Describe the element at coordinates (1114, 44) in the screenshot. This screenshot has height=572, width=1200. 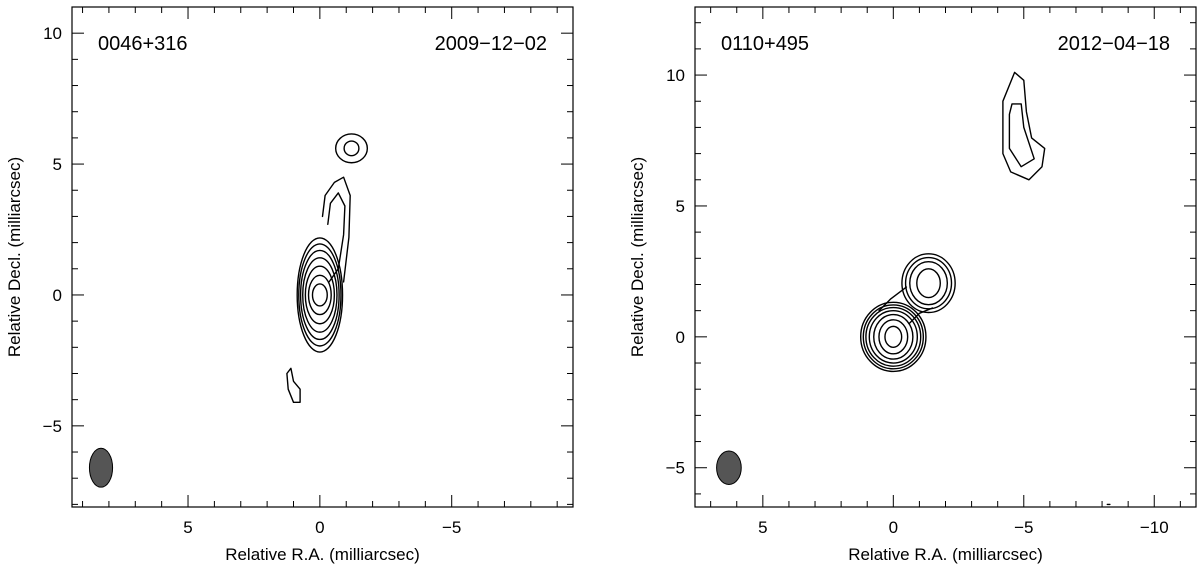
I see `date-label: 2012−04−18` at that location.